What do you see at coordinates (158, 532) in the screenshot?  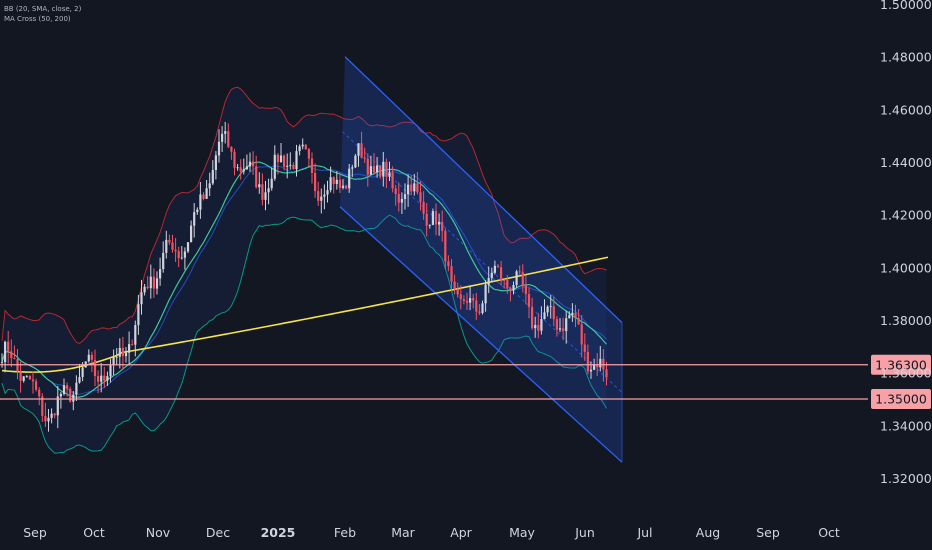 I see `x-tick-label: Nov` at bounding box center [158, 532].